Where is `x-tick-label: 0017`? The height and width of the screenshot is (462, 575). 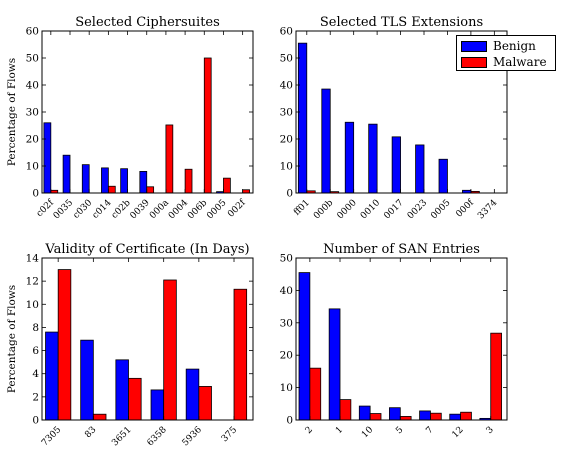 x-tick-label: 0017 is located at coordinates (393, 209).